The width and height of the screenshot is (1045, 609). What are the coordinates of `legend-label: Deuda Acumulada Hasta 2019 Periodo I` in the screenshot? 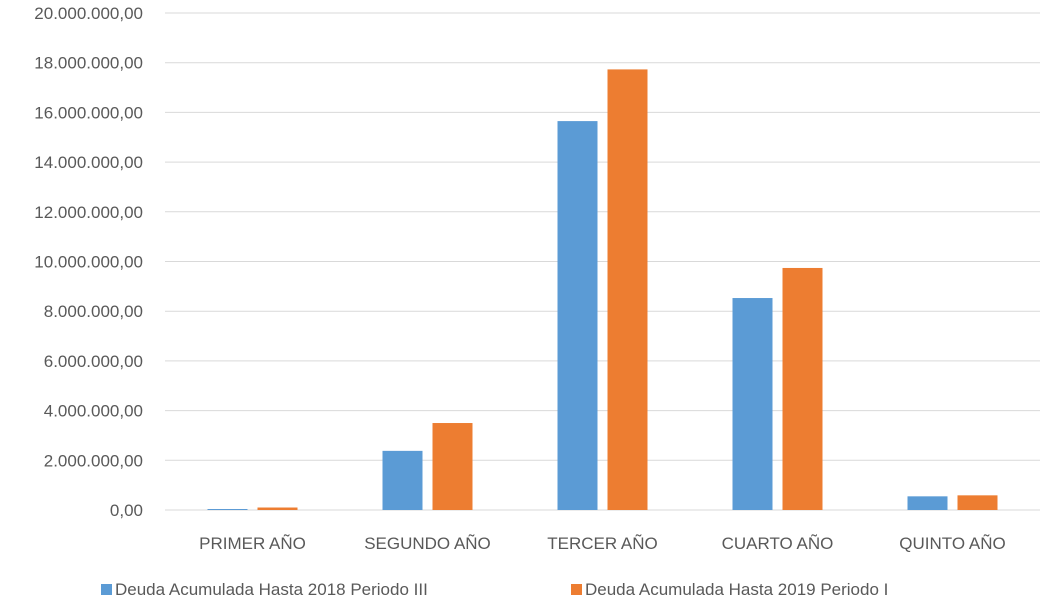 It's located at (736, 589).